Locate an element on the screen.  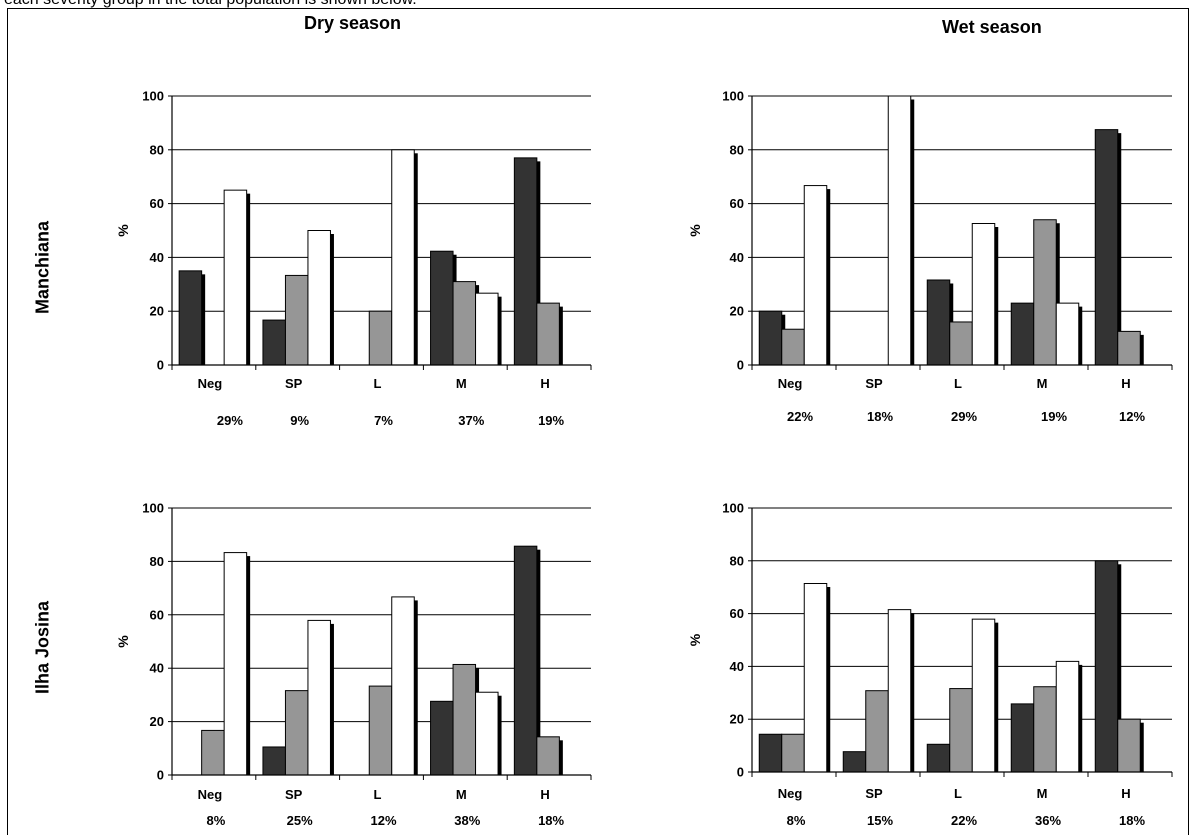
category-percent-label: 25% is located at coordinates (300, 820).